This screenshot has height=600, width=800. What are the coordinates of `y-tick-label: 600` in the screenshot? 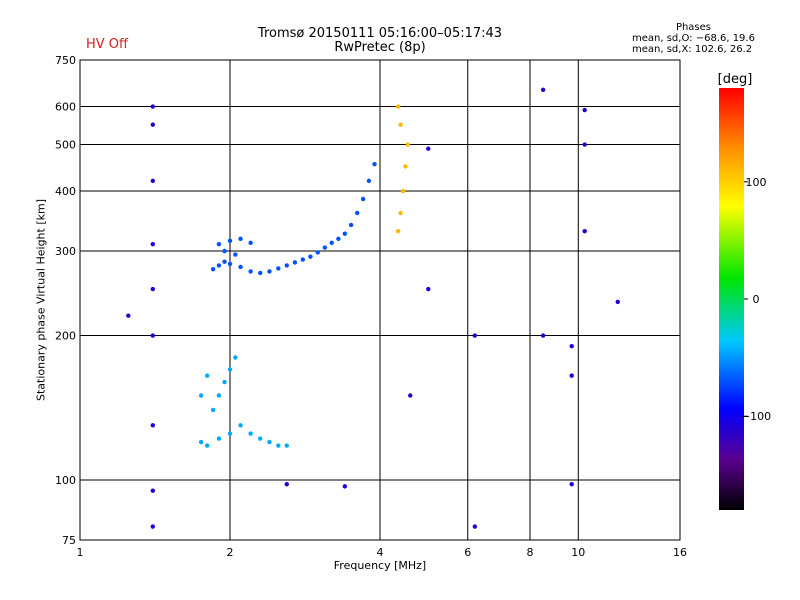 It's located at (65, 107).